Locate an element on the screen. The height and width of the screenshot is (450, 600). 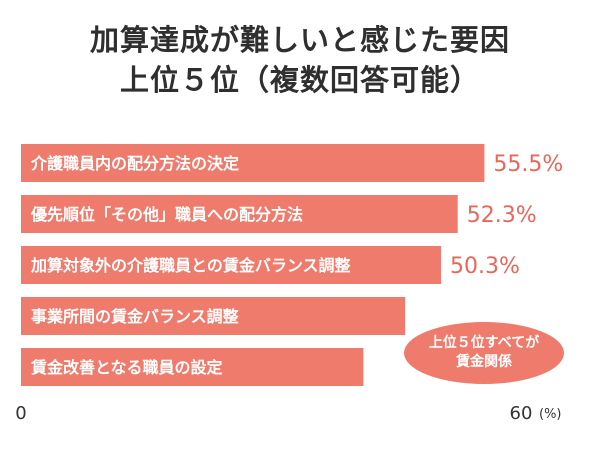
bar-label-3: 加算対象外の介護職員との賃金バランス調整 is located at coordinates (190, 265).